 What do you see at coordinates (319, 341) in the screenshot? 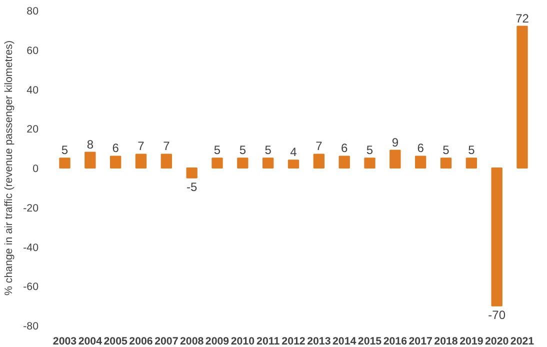
I see `x-tick-label: 2013` at bounding box center [319, 341].